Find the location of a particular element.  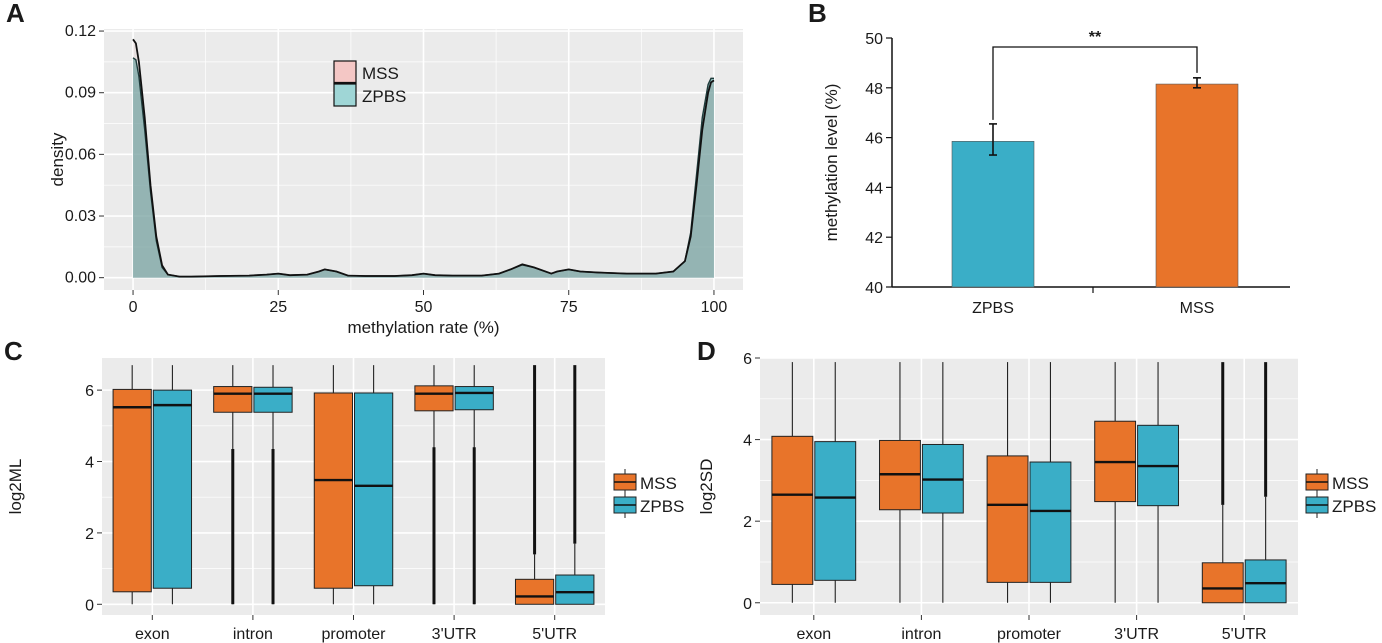

x-tick-label: 0 is located at coordinates (133, 307).